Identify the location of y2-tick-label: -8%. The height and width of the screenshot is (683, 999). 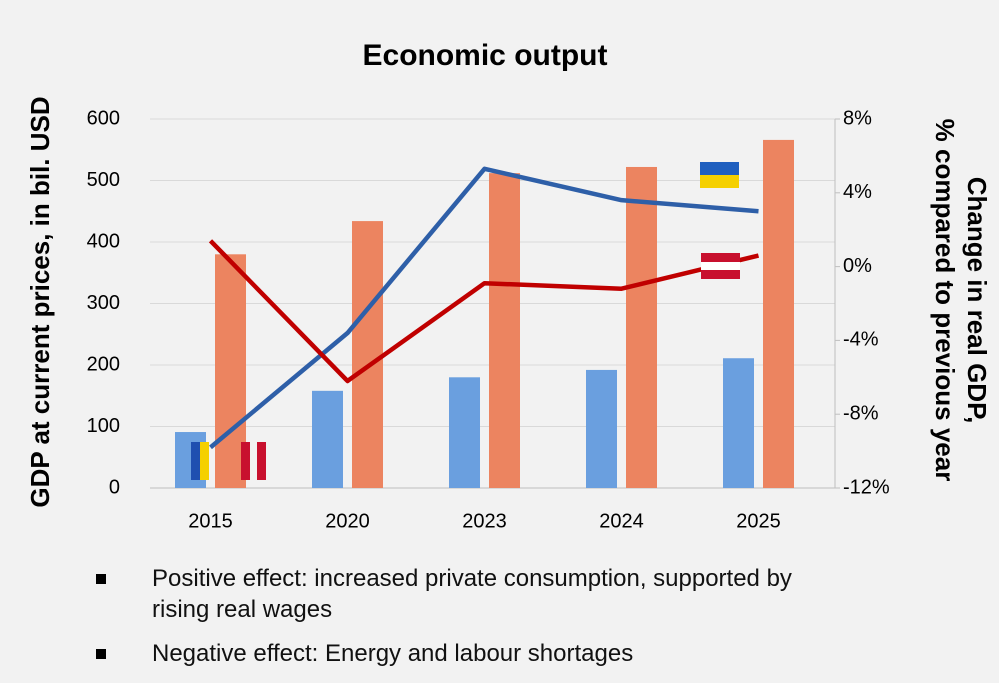
(861, 413).